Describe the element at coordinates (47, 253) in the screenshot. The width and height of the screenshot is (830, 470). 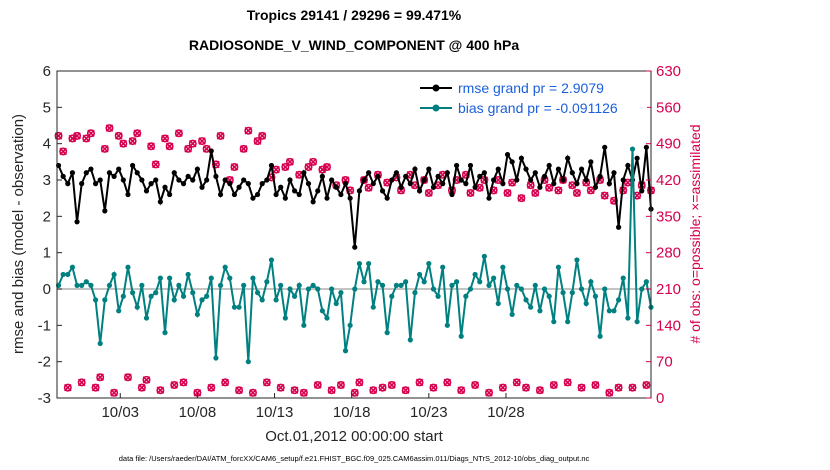
I see `y-tick-label: 1` at that location.